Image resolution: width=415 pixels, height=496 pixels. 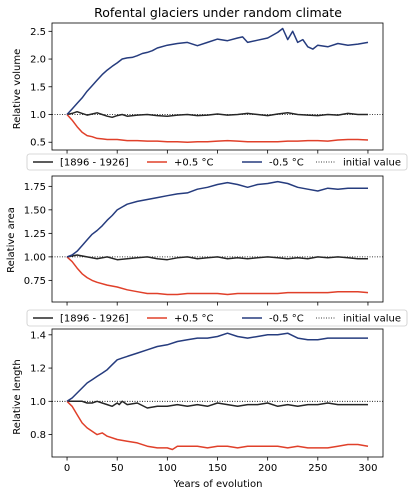 I want to click on volume-ylabel: Relative volume, so click(x=17, y=89).